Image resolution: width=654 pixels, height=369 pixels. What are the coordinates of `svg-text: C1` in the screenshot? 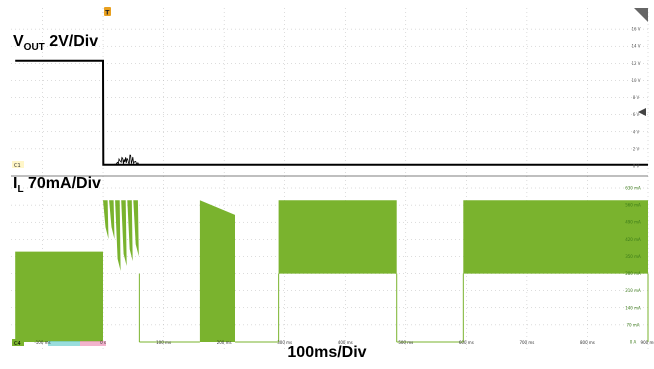 It's located at (17, 166).